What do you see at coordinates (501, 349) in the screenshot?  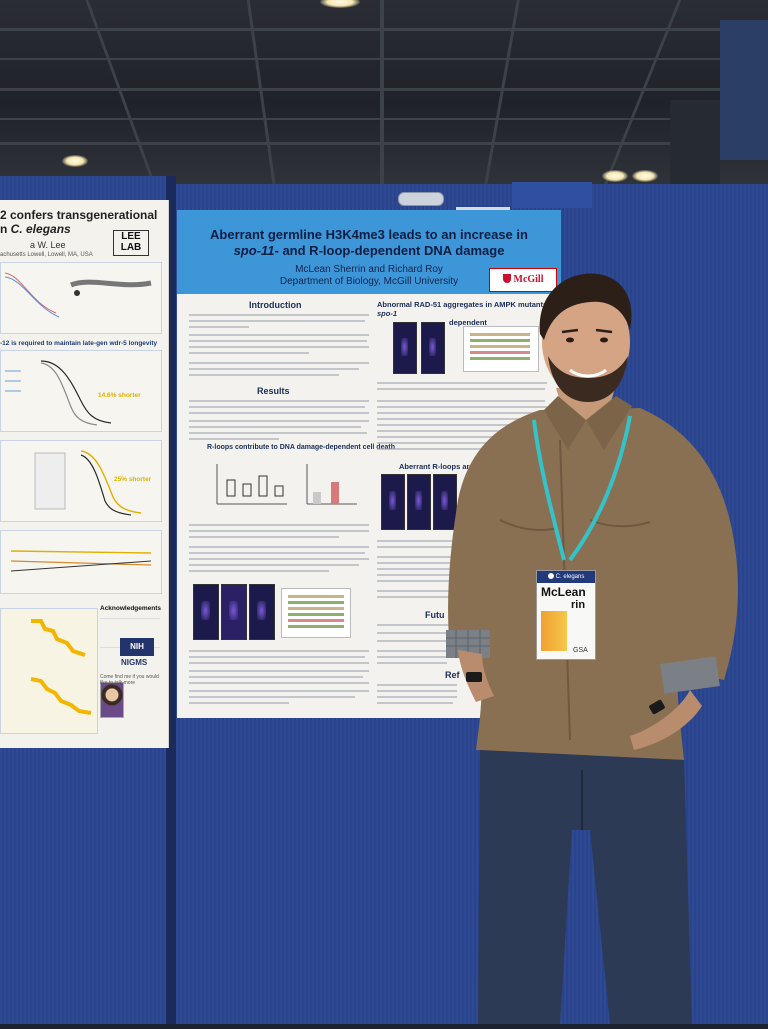 I see `rad51-aggregate-barplot` at bounding box center [501, 349].